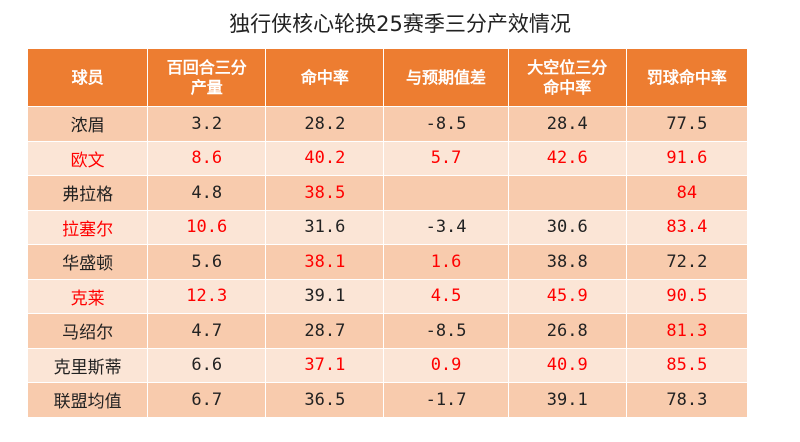  I want to click on stat-cell: 84, so click(687, 193).